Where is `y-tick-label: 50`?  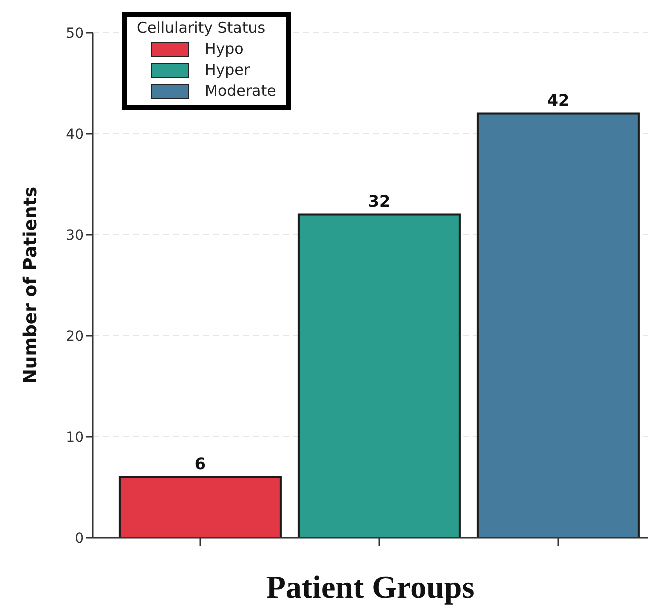 y-tick-label: 50 is located at coordinates (75, 34).